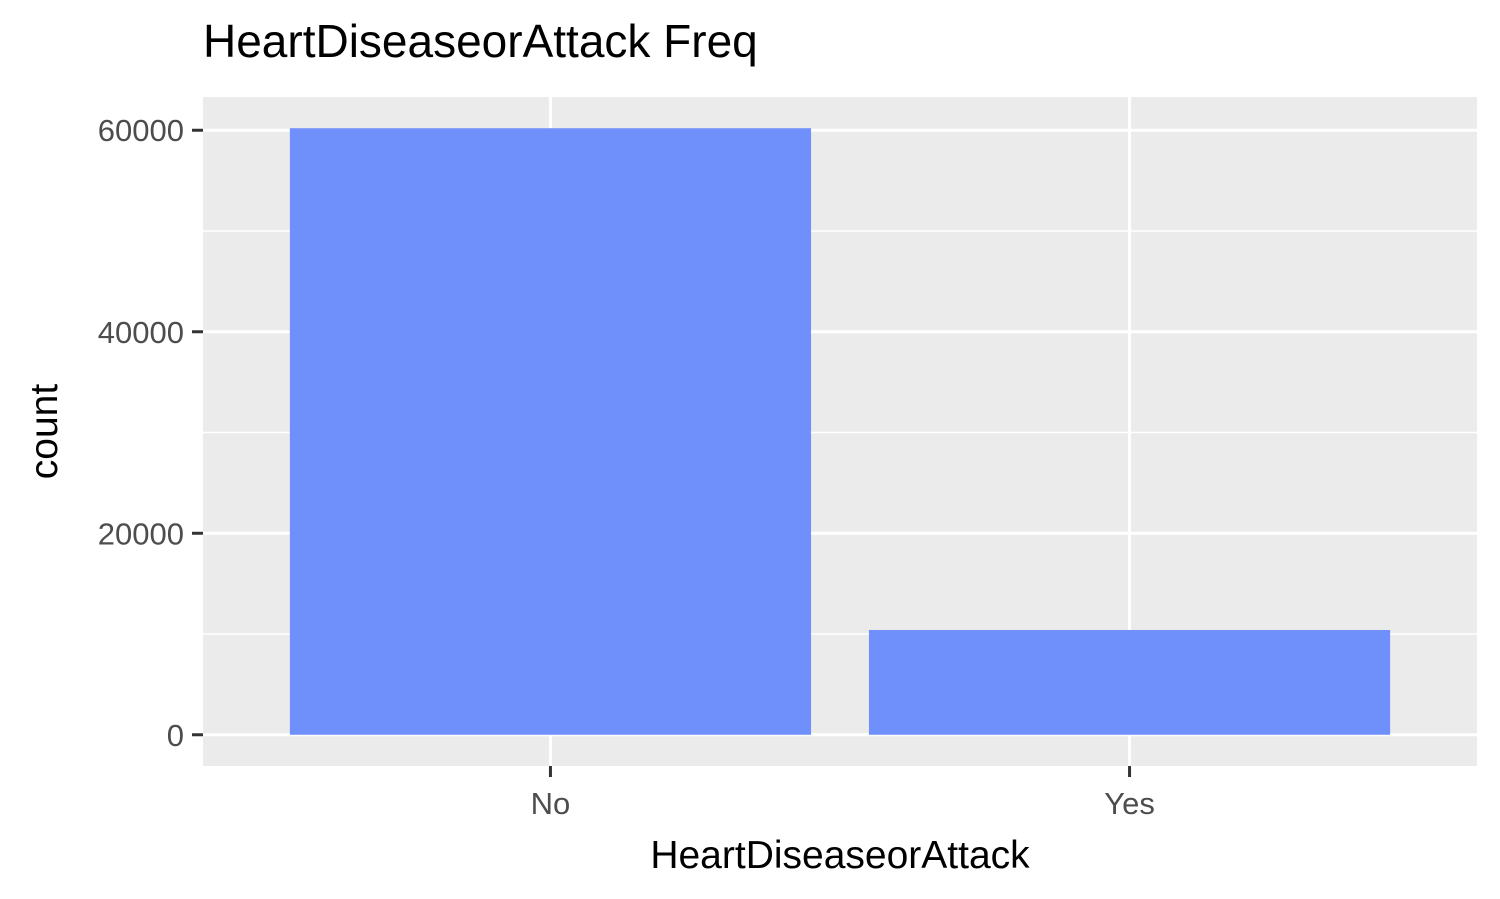 This screenshot has height=899, width=1500. I want to click on bar-yes, so click(1129, 682).